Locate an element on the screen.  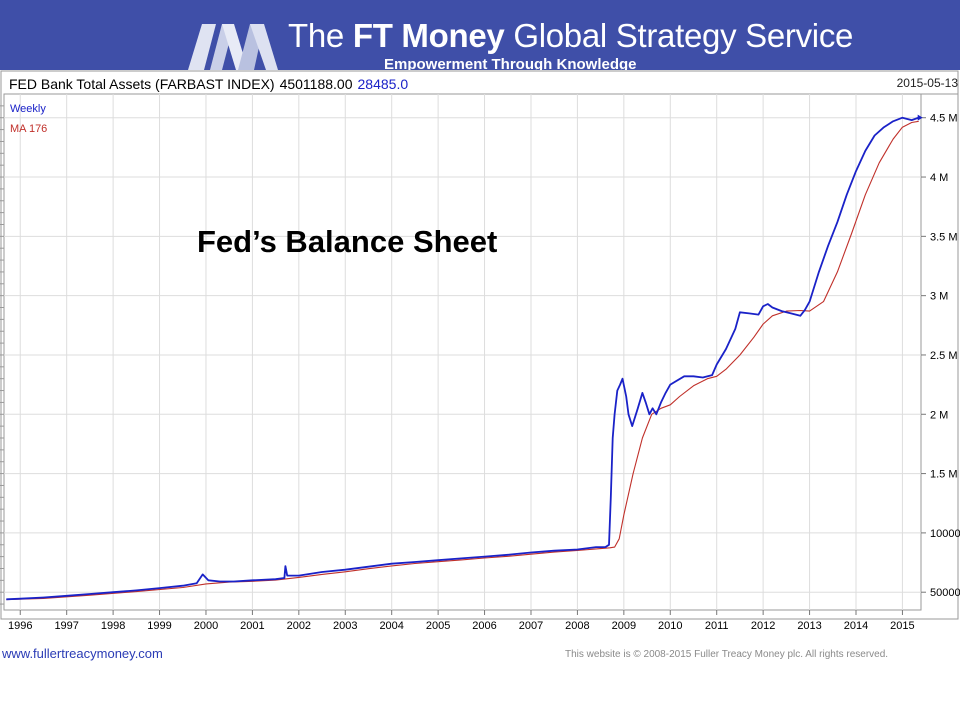
x-tick-label: 2013 is located at coordinates (809, 626).